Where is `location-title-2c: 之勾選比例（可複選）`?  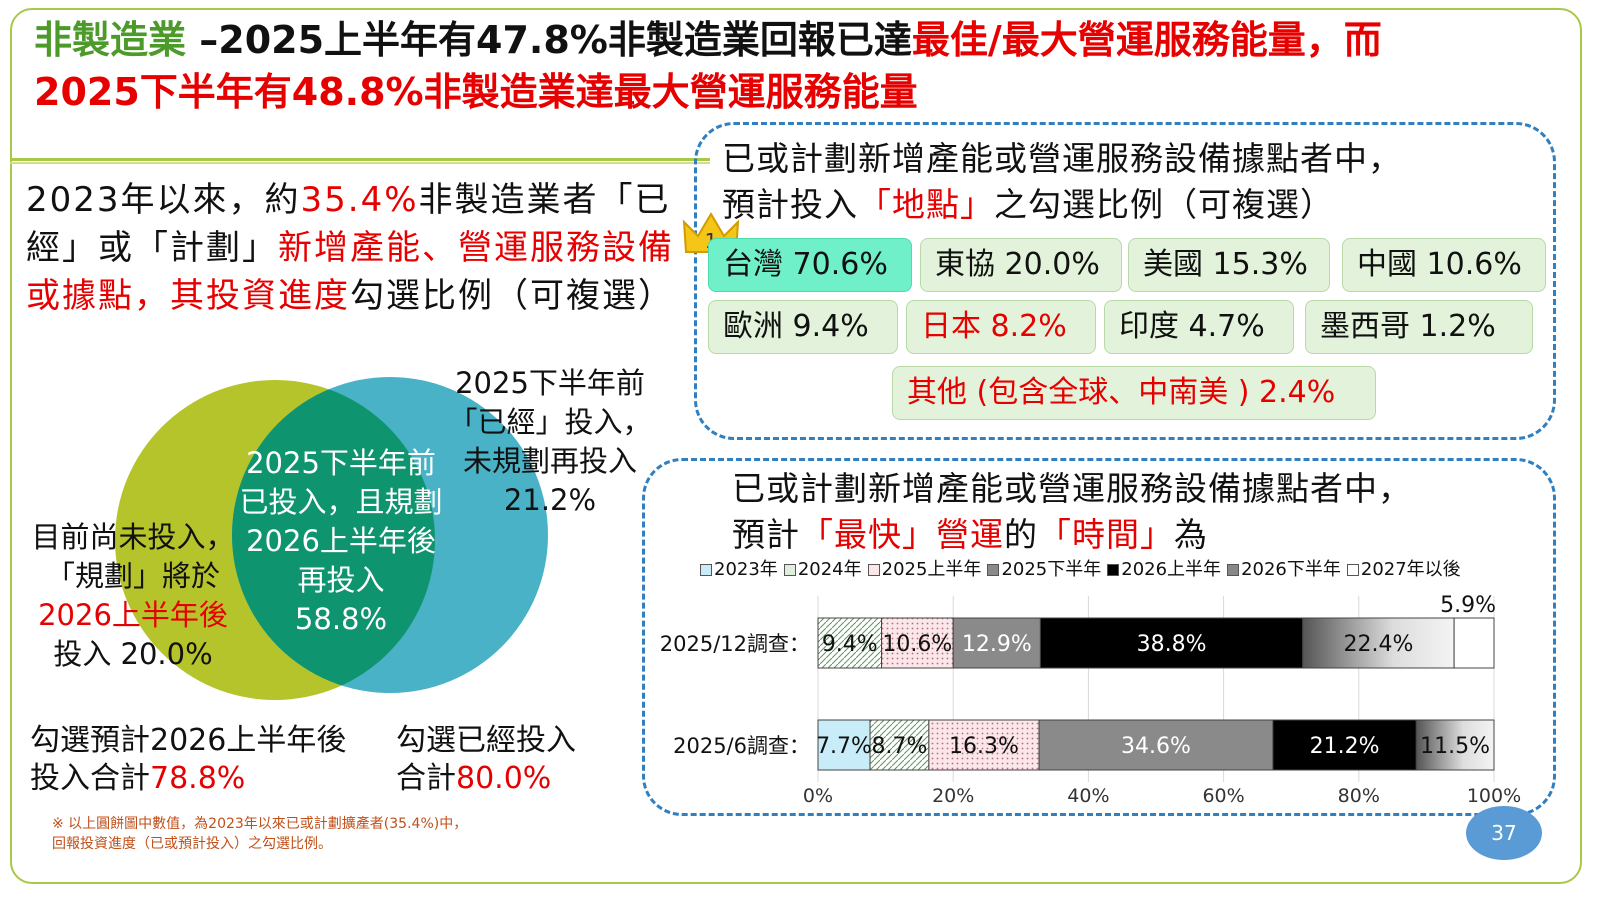
location-title-2c: 之勾選比例（可複選） is located at coordinates (1164, 204).